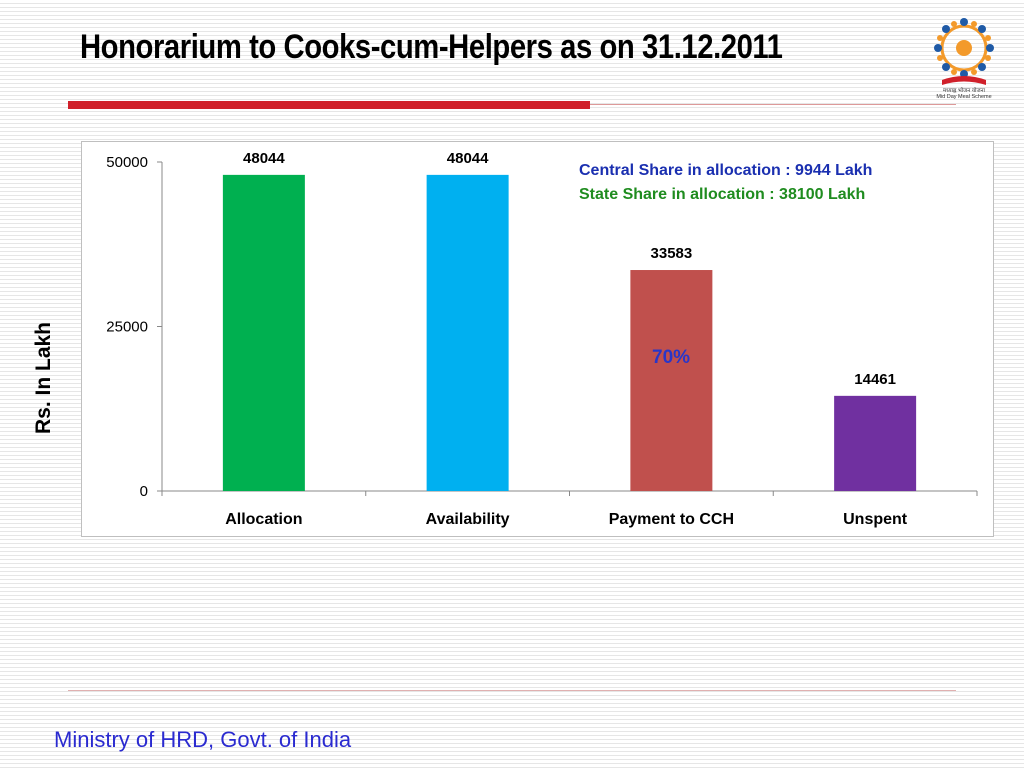 Image resolution: width=1024 pixels, height=768 pixels. Describe the element at coordinates (263, 332) in the screenshot. I see `bar-allocation` at that location.